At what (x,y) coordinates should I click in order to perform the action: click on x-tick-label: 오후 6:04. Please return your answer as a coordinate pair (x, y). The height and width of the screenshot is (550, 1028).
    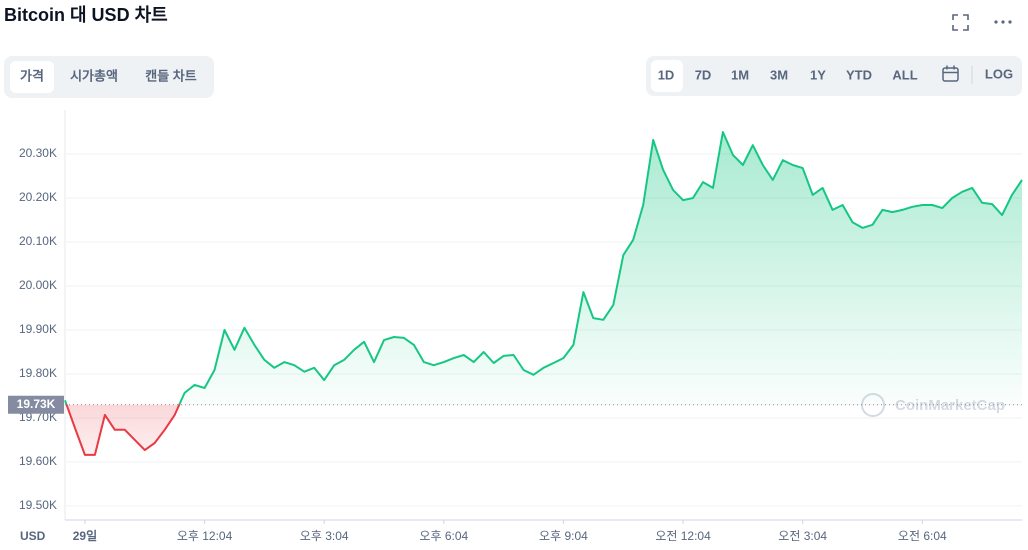
    Looking at the image, I should click on (443, 536).